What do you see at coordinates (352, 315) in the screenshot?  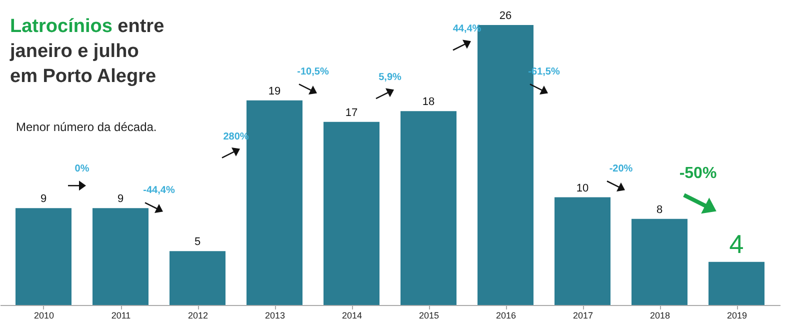 I see `x-tick-label: 2014` at bounding box center [352, 315].